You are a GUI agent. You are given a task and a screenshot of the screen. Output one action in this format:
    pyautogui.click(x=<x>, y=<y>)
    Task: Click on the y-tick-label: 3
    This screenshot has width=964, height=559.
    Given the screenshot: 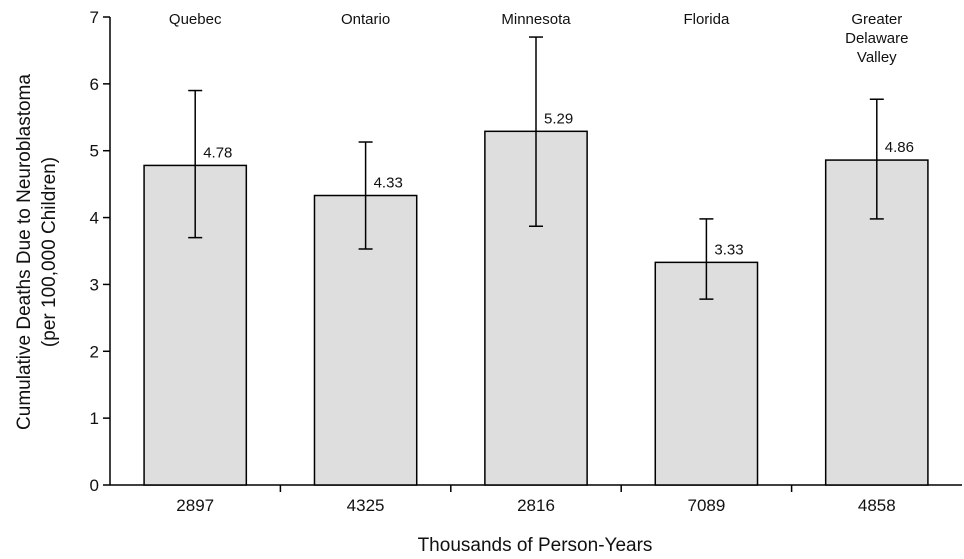 What is the action you would take?
    pyautogui.click(x=94, y=284)
    